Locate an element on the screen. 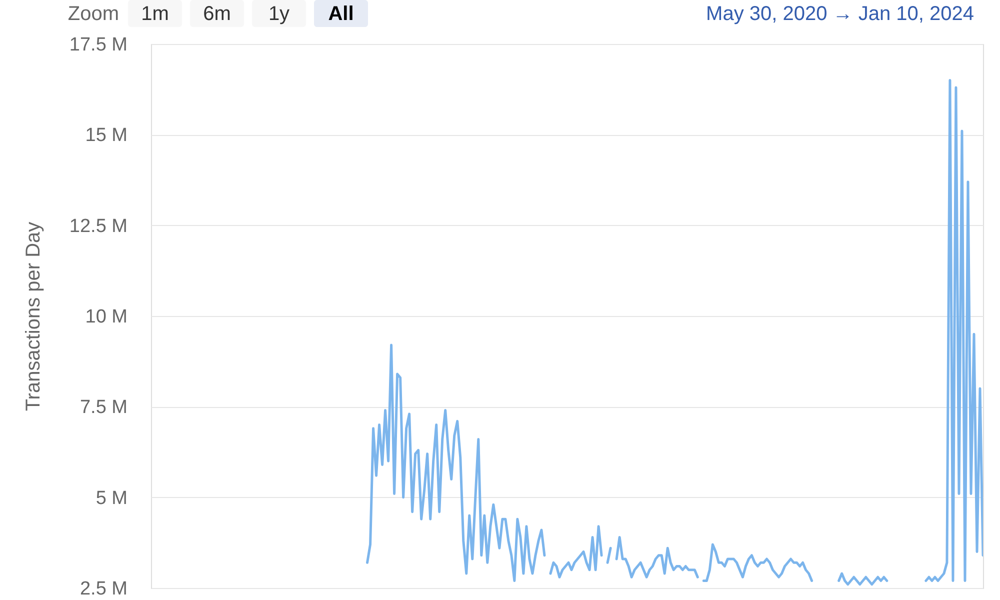 The image size is (1000, 600). y-tick-label: 17.5 M is located at coordinates (98, 45).